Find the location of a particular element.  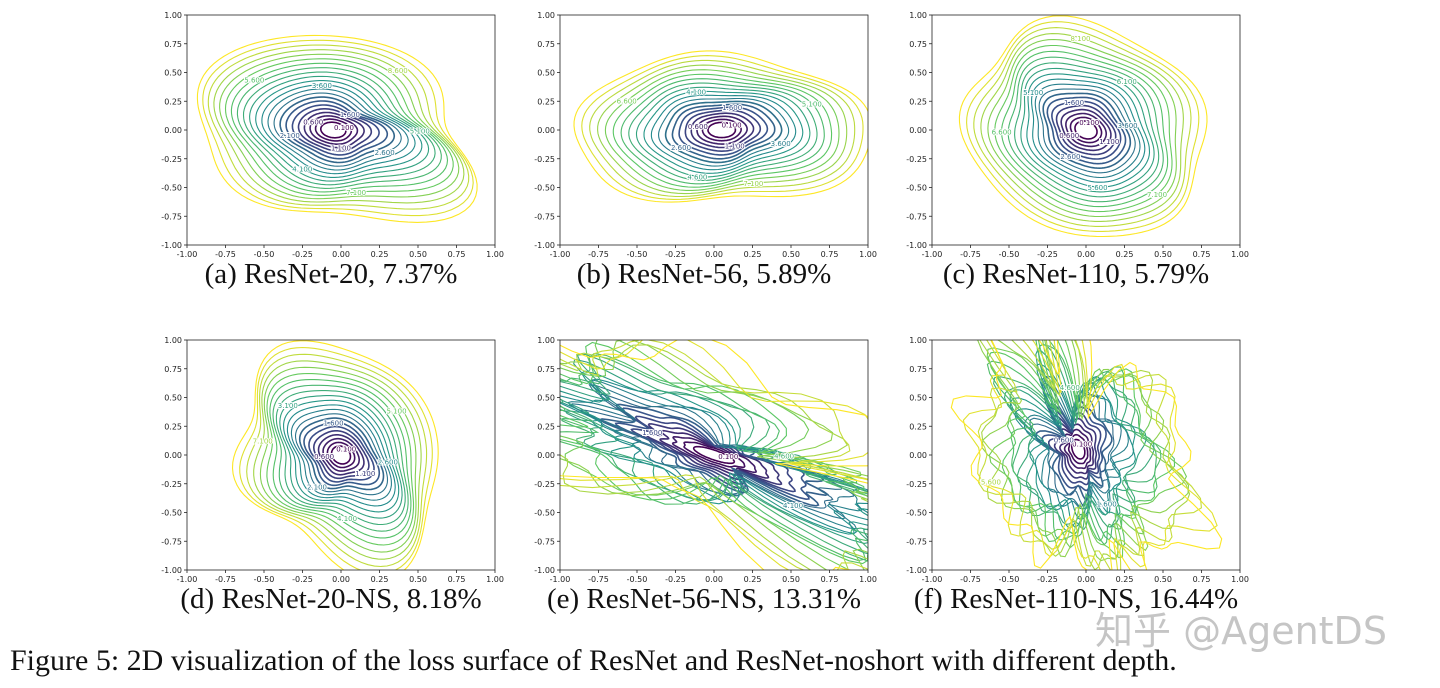

x-tick-label: 0.25 is located at coordinates (1125, 254).